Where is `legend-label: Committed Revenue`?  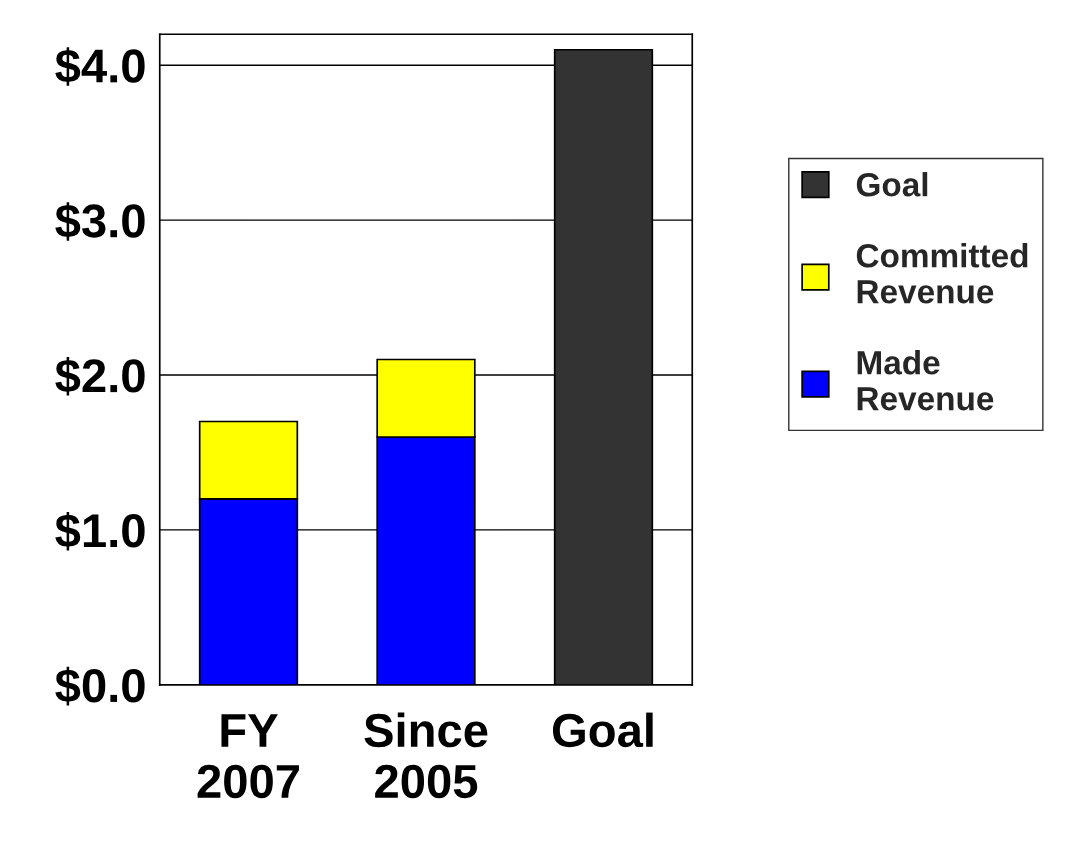 legend-label: Committed Revenue is located at coordinates (942, 273).